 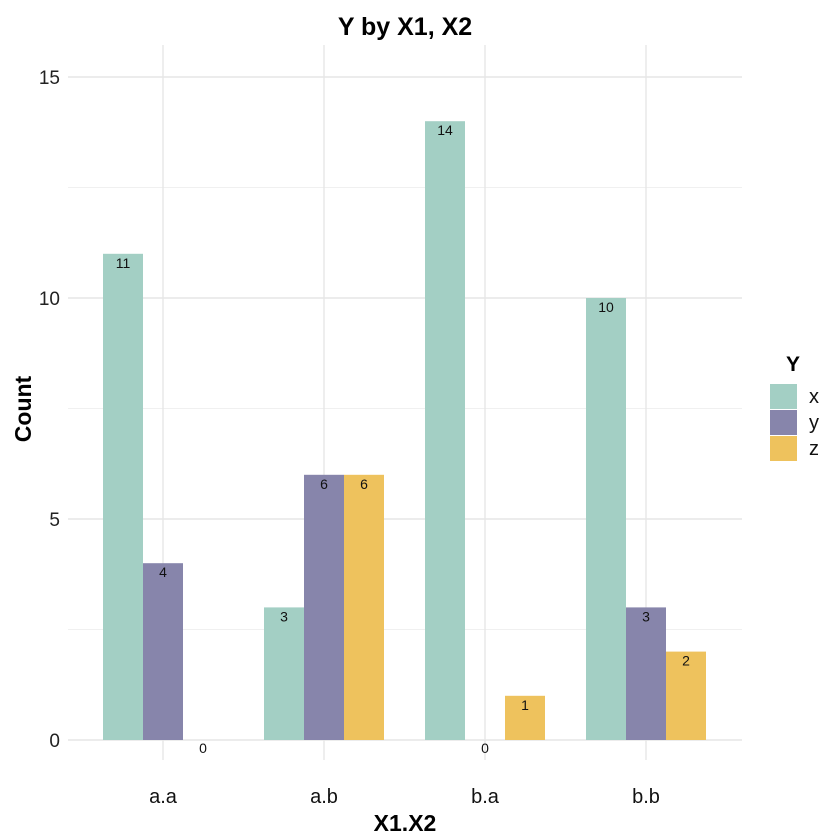 I want to click on x-tick-label: b.b, so click(x=646, y=797).